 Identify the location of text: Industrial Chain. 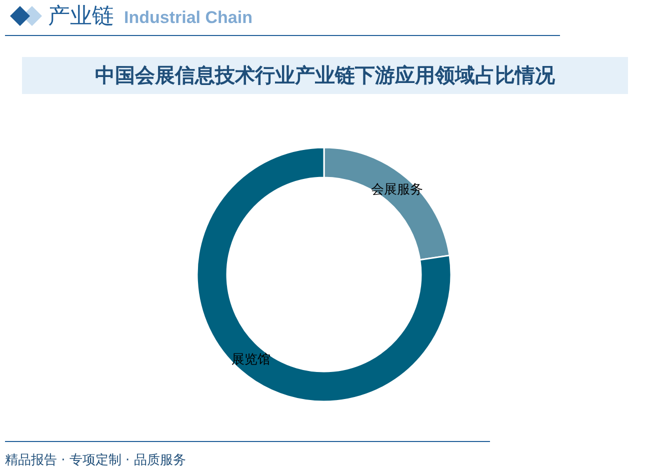
(188, 18).